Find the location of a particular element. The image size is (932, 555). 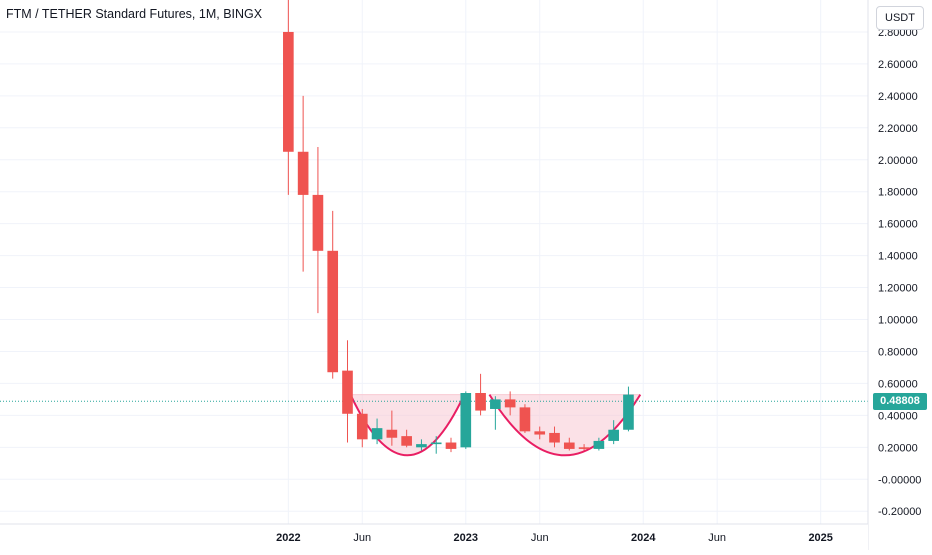

y-tick-label: -0.20000 is located at coordinates (899, 512).